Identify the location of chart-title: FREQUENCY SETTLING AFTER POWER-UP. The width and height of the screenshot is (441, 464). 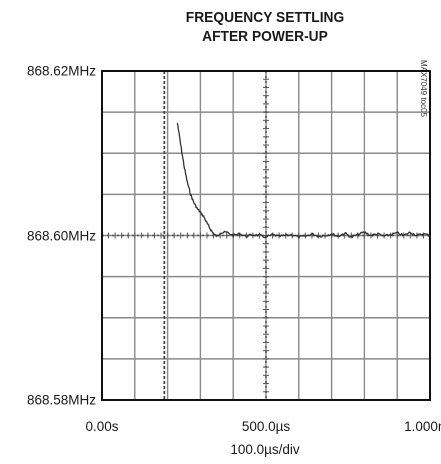
(265, 27).